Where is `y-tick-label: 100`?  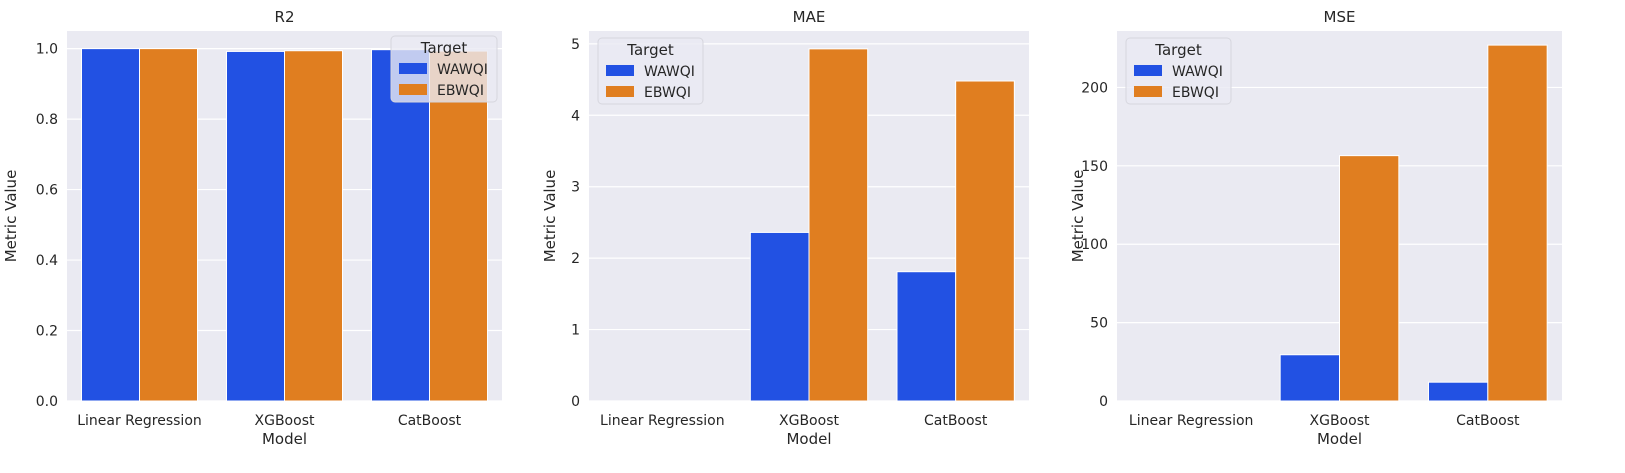
y-tick-label: 100 is located at coordinates (1094, 245).